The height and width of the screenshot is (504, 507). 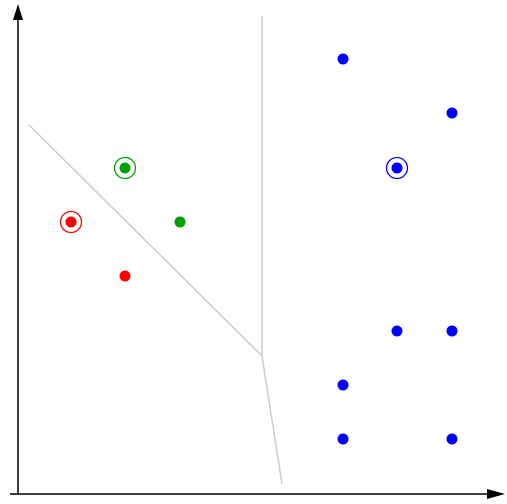 What do you see at coordinates (496, 494) in the screenshot?
I see `x-axis-arrowhead` at bounding box center [496, 494].